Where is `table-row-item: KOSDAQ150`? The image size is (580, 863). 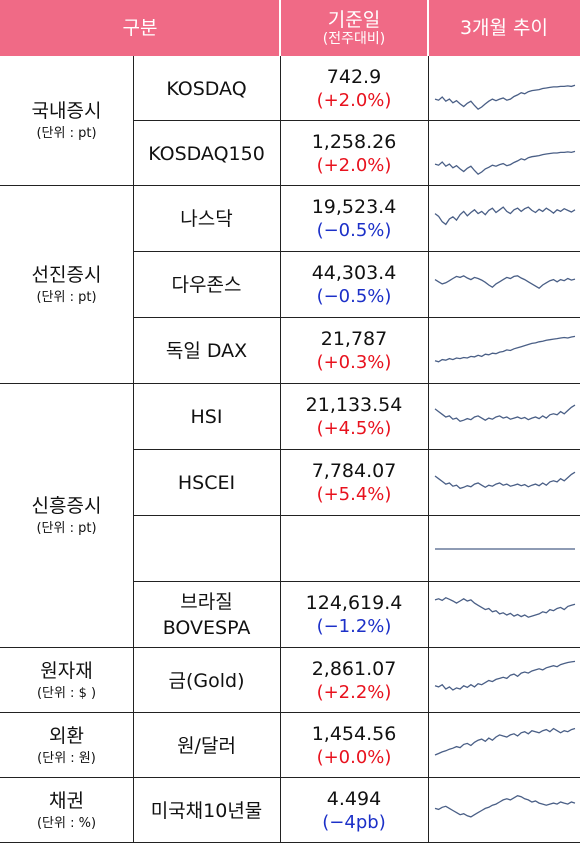 table-row-item: KOSDAQ150 is located at coordinates (206, 153).